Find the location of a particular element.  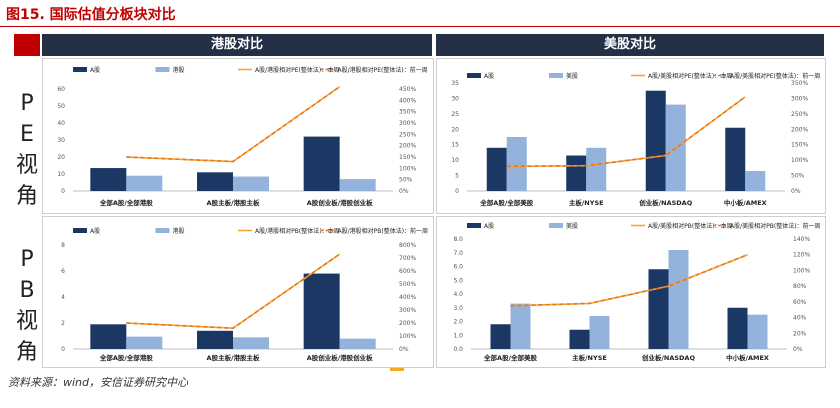

y-tick-label-left: 3.0 is located at coordinates (458, 308).